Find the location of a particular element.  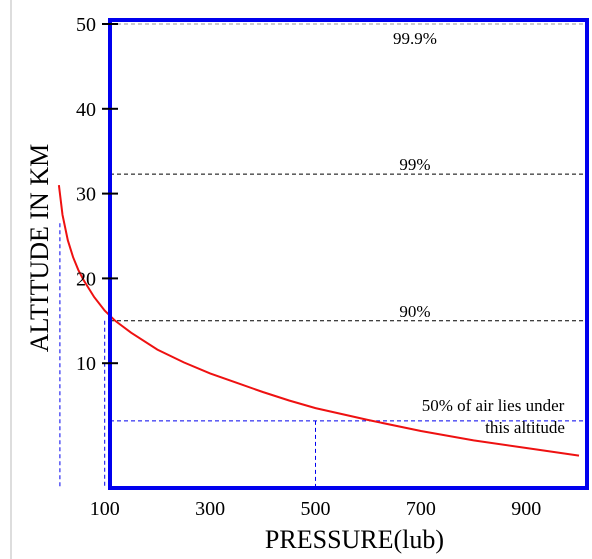

y-tick-label: 30 is located at coordinates (86, 195).